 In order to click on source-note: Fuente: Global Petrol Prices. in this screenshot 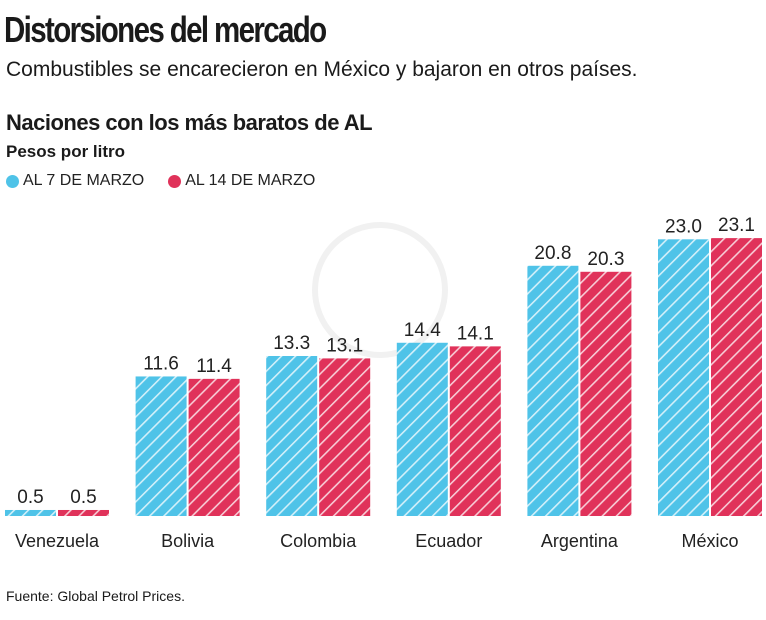, I will do `click(95, 596)`.